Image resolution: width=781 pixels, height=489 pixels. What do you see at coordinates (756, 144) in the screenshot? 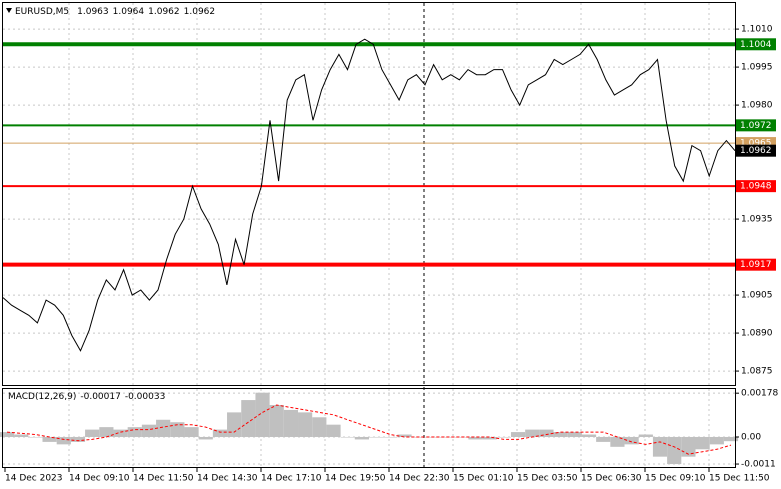
I see `level-label: 1.0965` at bounding box center [756, 144].